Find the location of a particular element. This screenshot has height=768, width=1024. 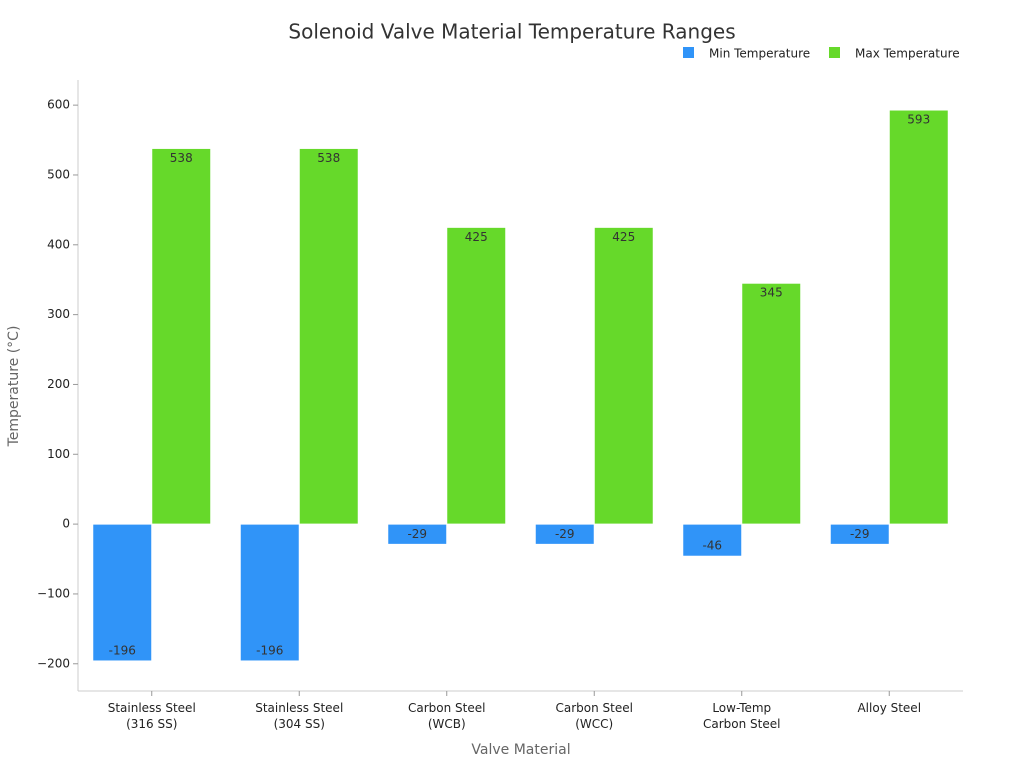

value-label: -46 is located at coordinates (712, 546).